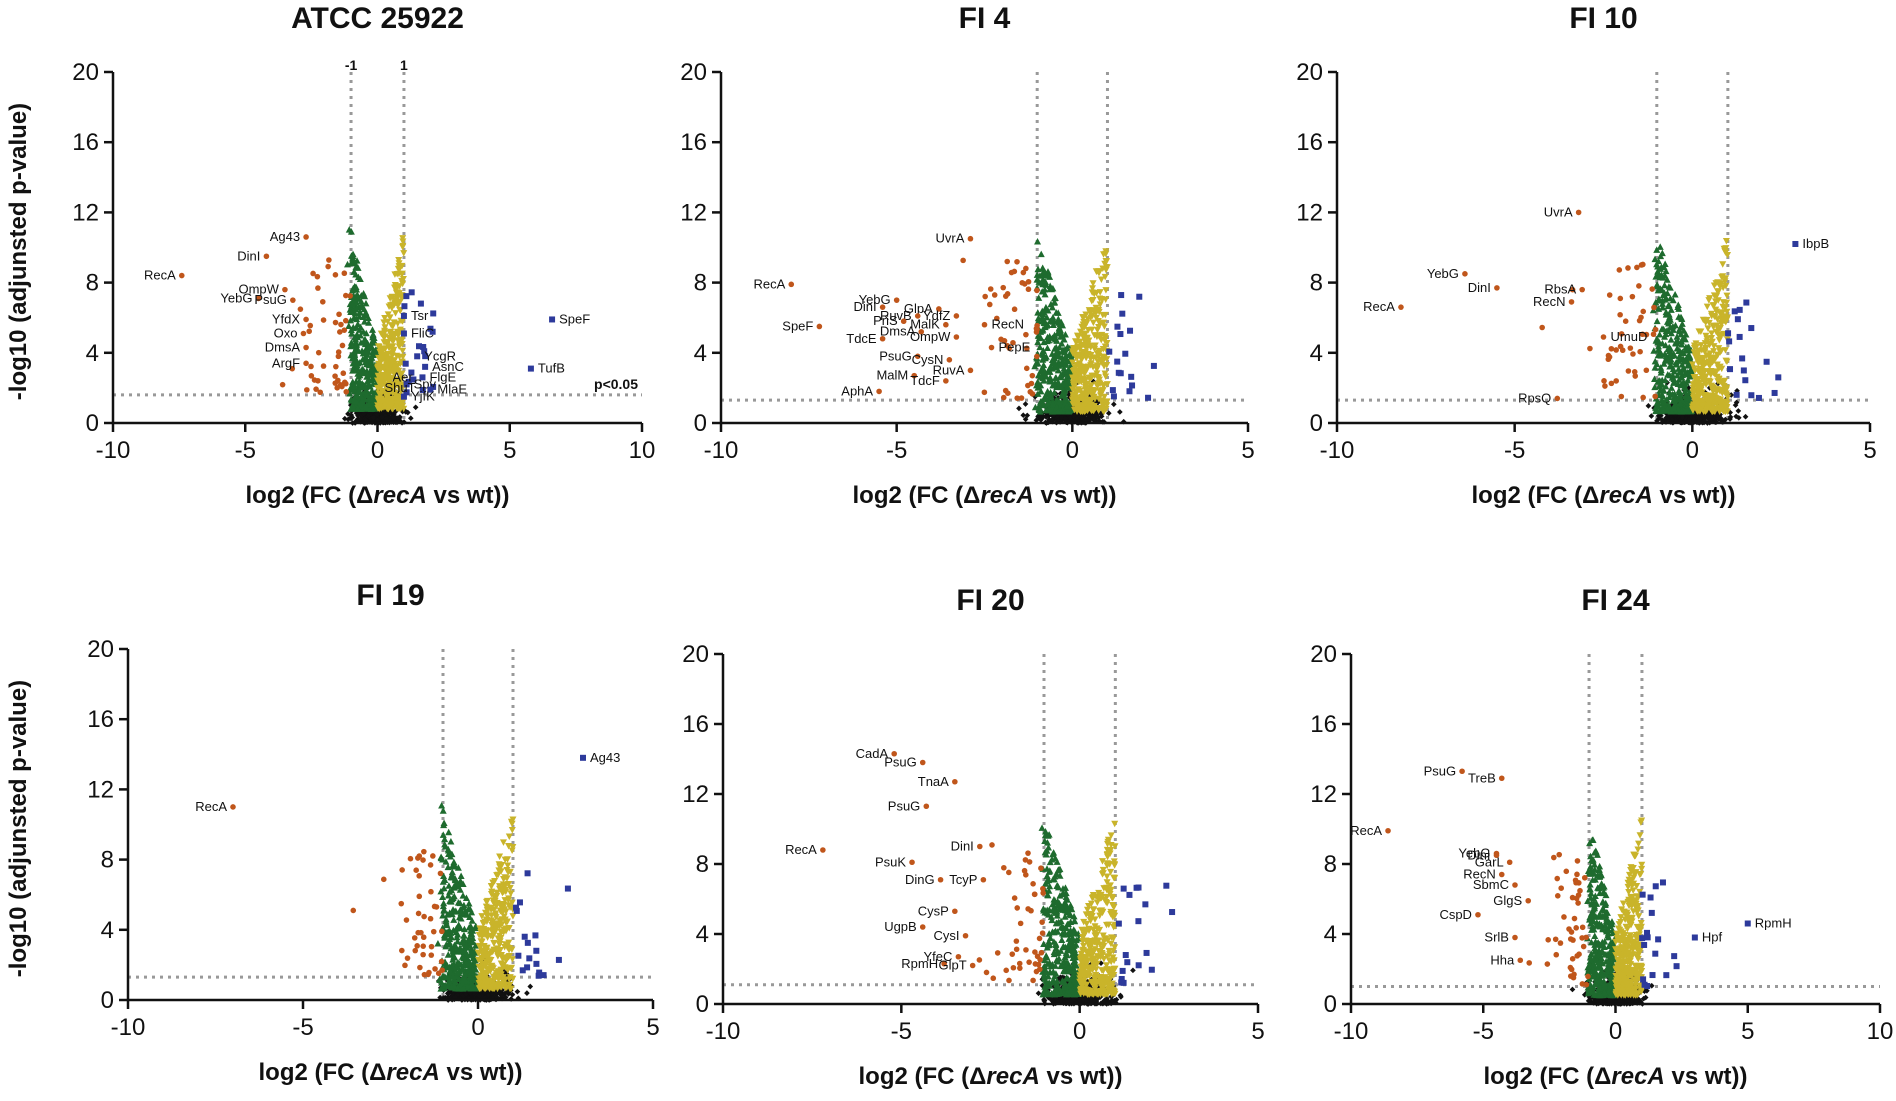 The image size is (1896, 1101). Describe the element at coordinates (92, 283) in the screenshot. I see `y-tick-label: 8` at that location.